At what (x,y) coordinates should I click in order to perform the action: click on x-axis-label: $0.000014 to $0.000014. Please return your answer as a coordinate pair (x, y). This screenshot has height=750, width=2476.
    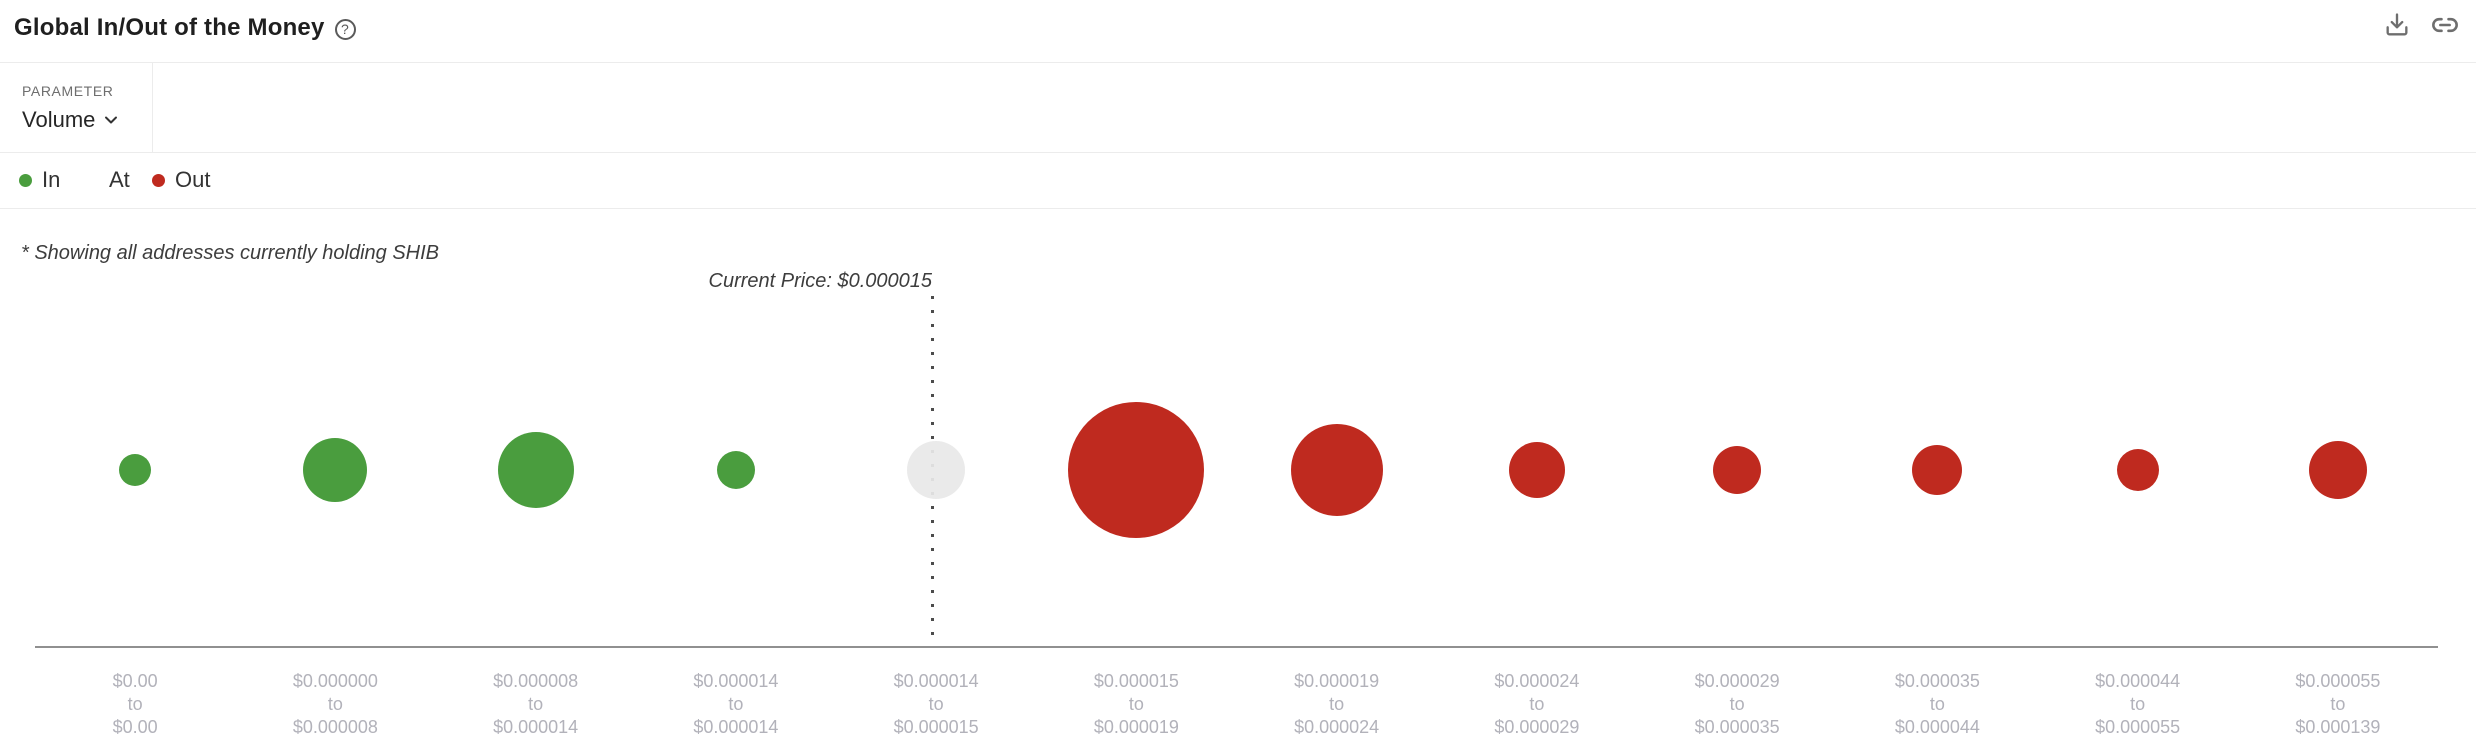
    Looking at the image, I should click on (736, 704).